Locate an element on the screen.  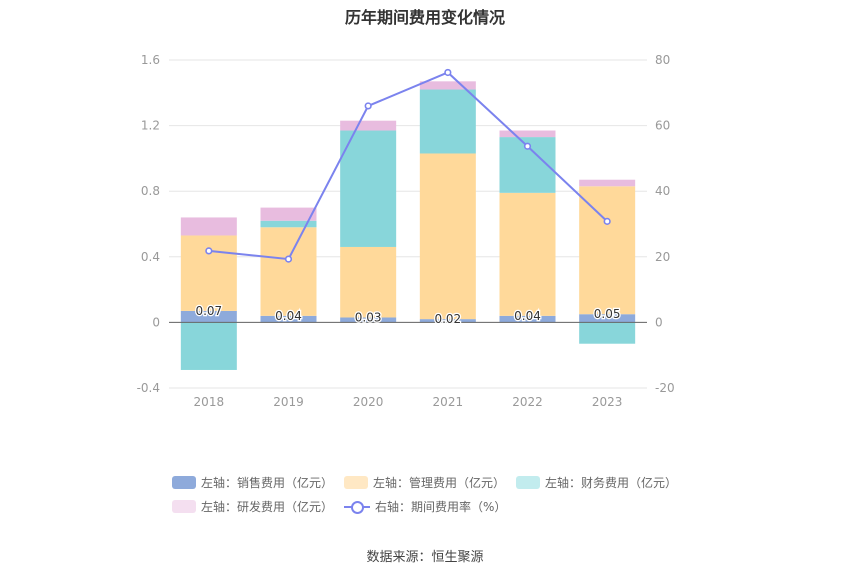
right-axis-tick-label: 60 is located at coordinates (662, 126).